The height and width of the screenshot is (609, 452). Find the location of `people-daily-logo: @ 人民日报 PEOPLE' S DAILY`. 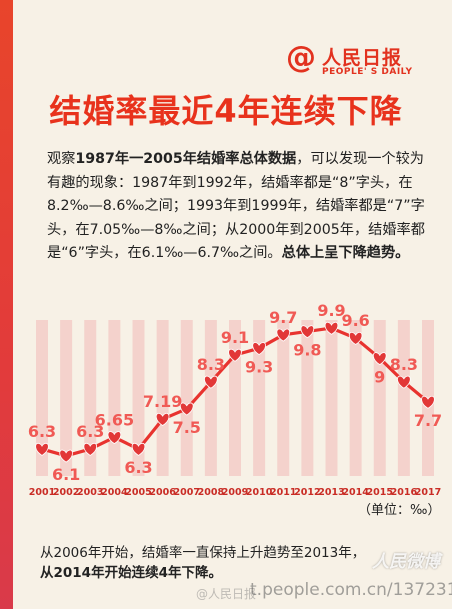

people-daily-logo: @ 人民日报 PEOPLE' S DAILY is located at coordinates (361, 62).